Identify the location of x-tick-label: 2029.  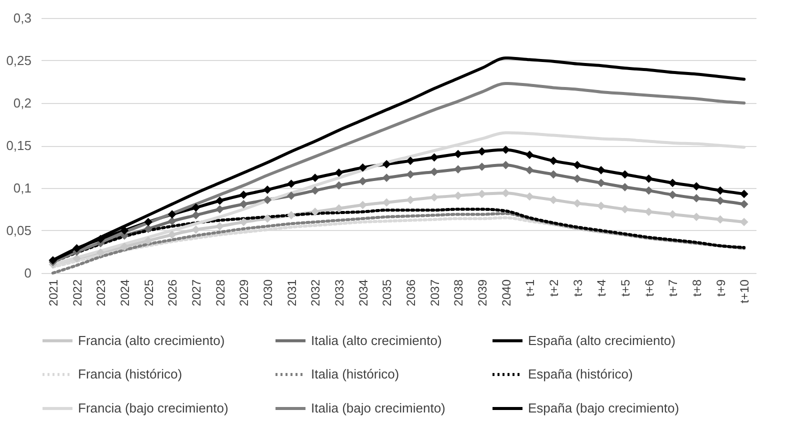
(244, 292).